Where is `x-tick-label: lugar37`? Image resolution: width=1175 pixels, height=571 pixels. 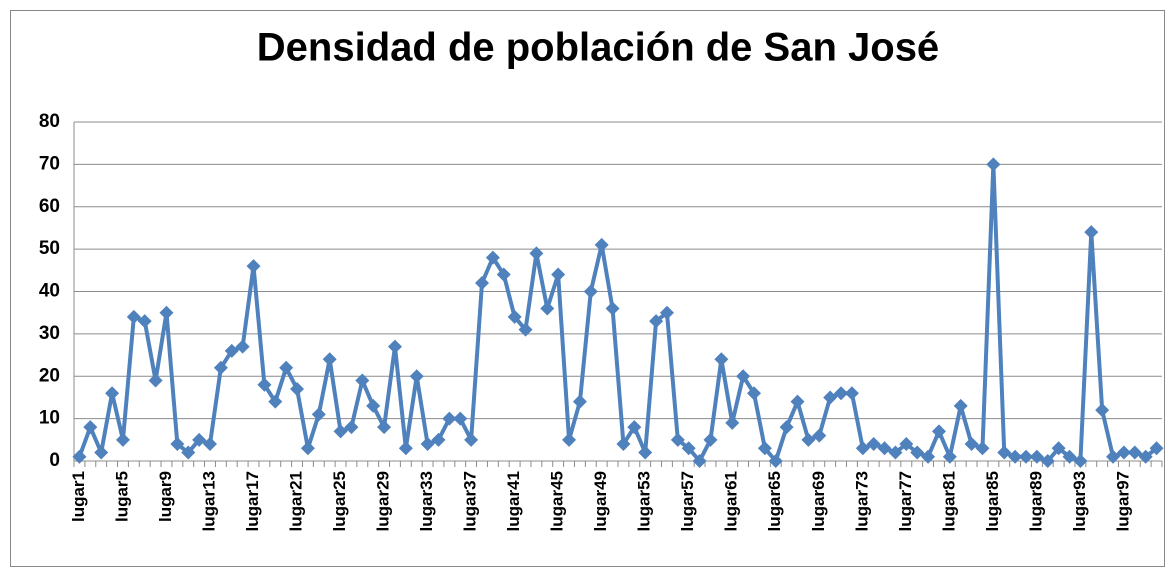 x-tick-label: lugar37 is located at coordinates (470, 501).